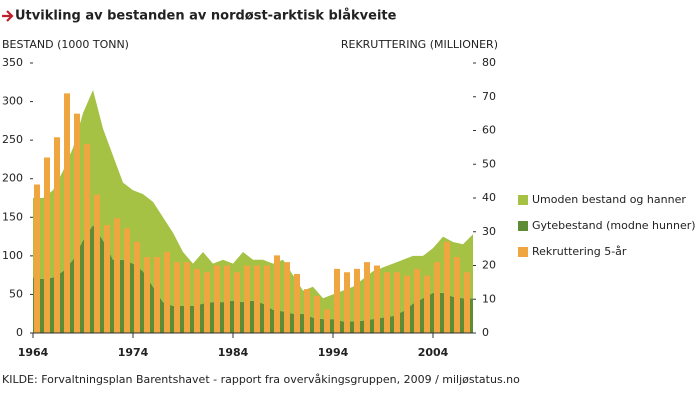 This screenshot has width=700, height=395. What do you see at coordinates (12, 62) in the screenshot?
I see `y-tick-label: 350` at bounding box center [12, 62].